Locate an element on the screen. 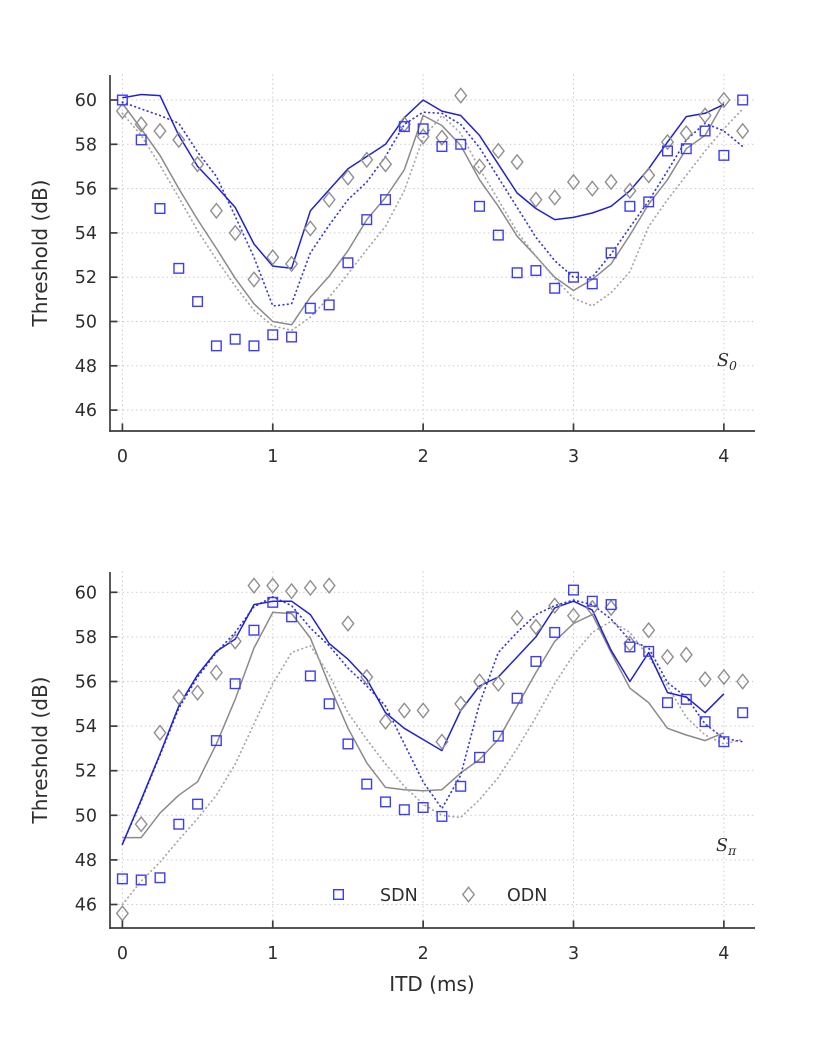 The image size is (833, 1042). y-tick-label: 56 is located at coordinates (86, 190).